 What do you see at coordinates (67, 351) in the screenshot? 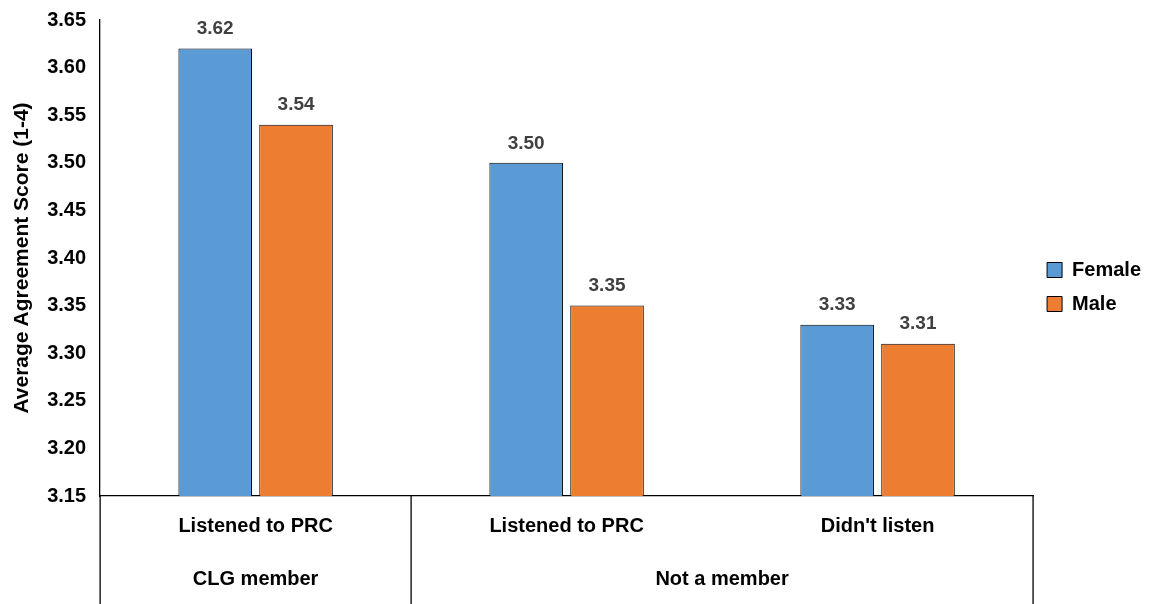
I see `y-tick-label: 3.30` at bounding box center [67, 351].